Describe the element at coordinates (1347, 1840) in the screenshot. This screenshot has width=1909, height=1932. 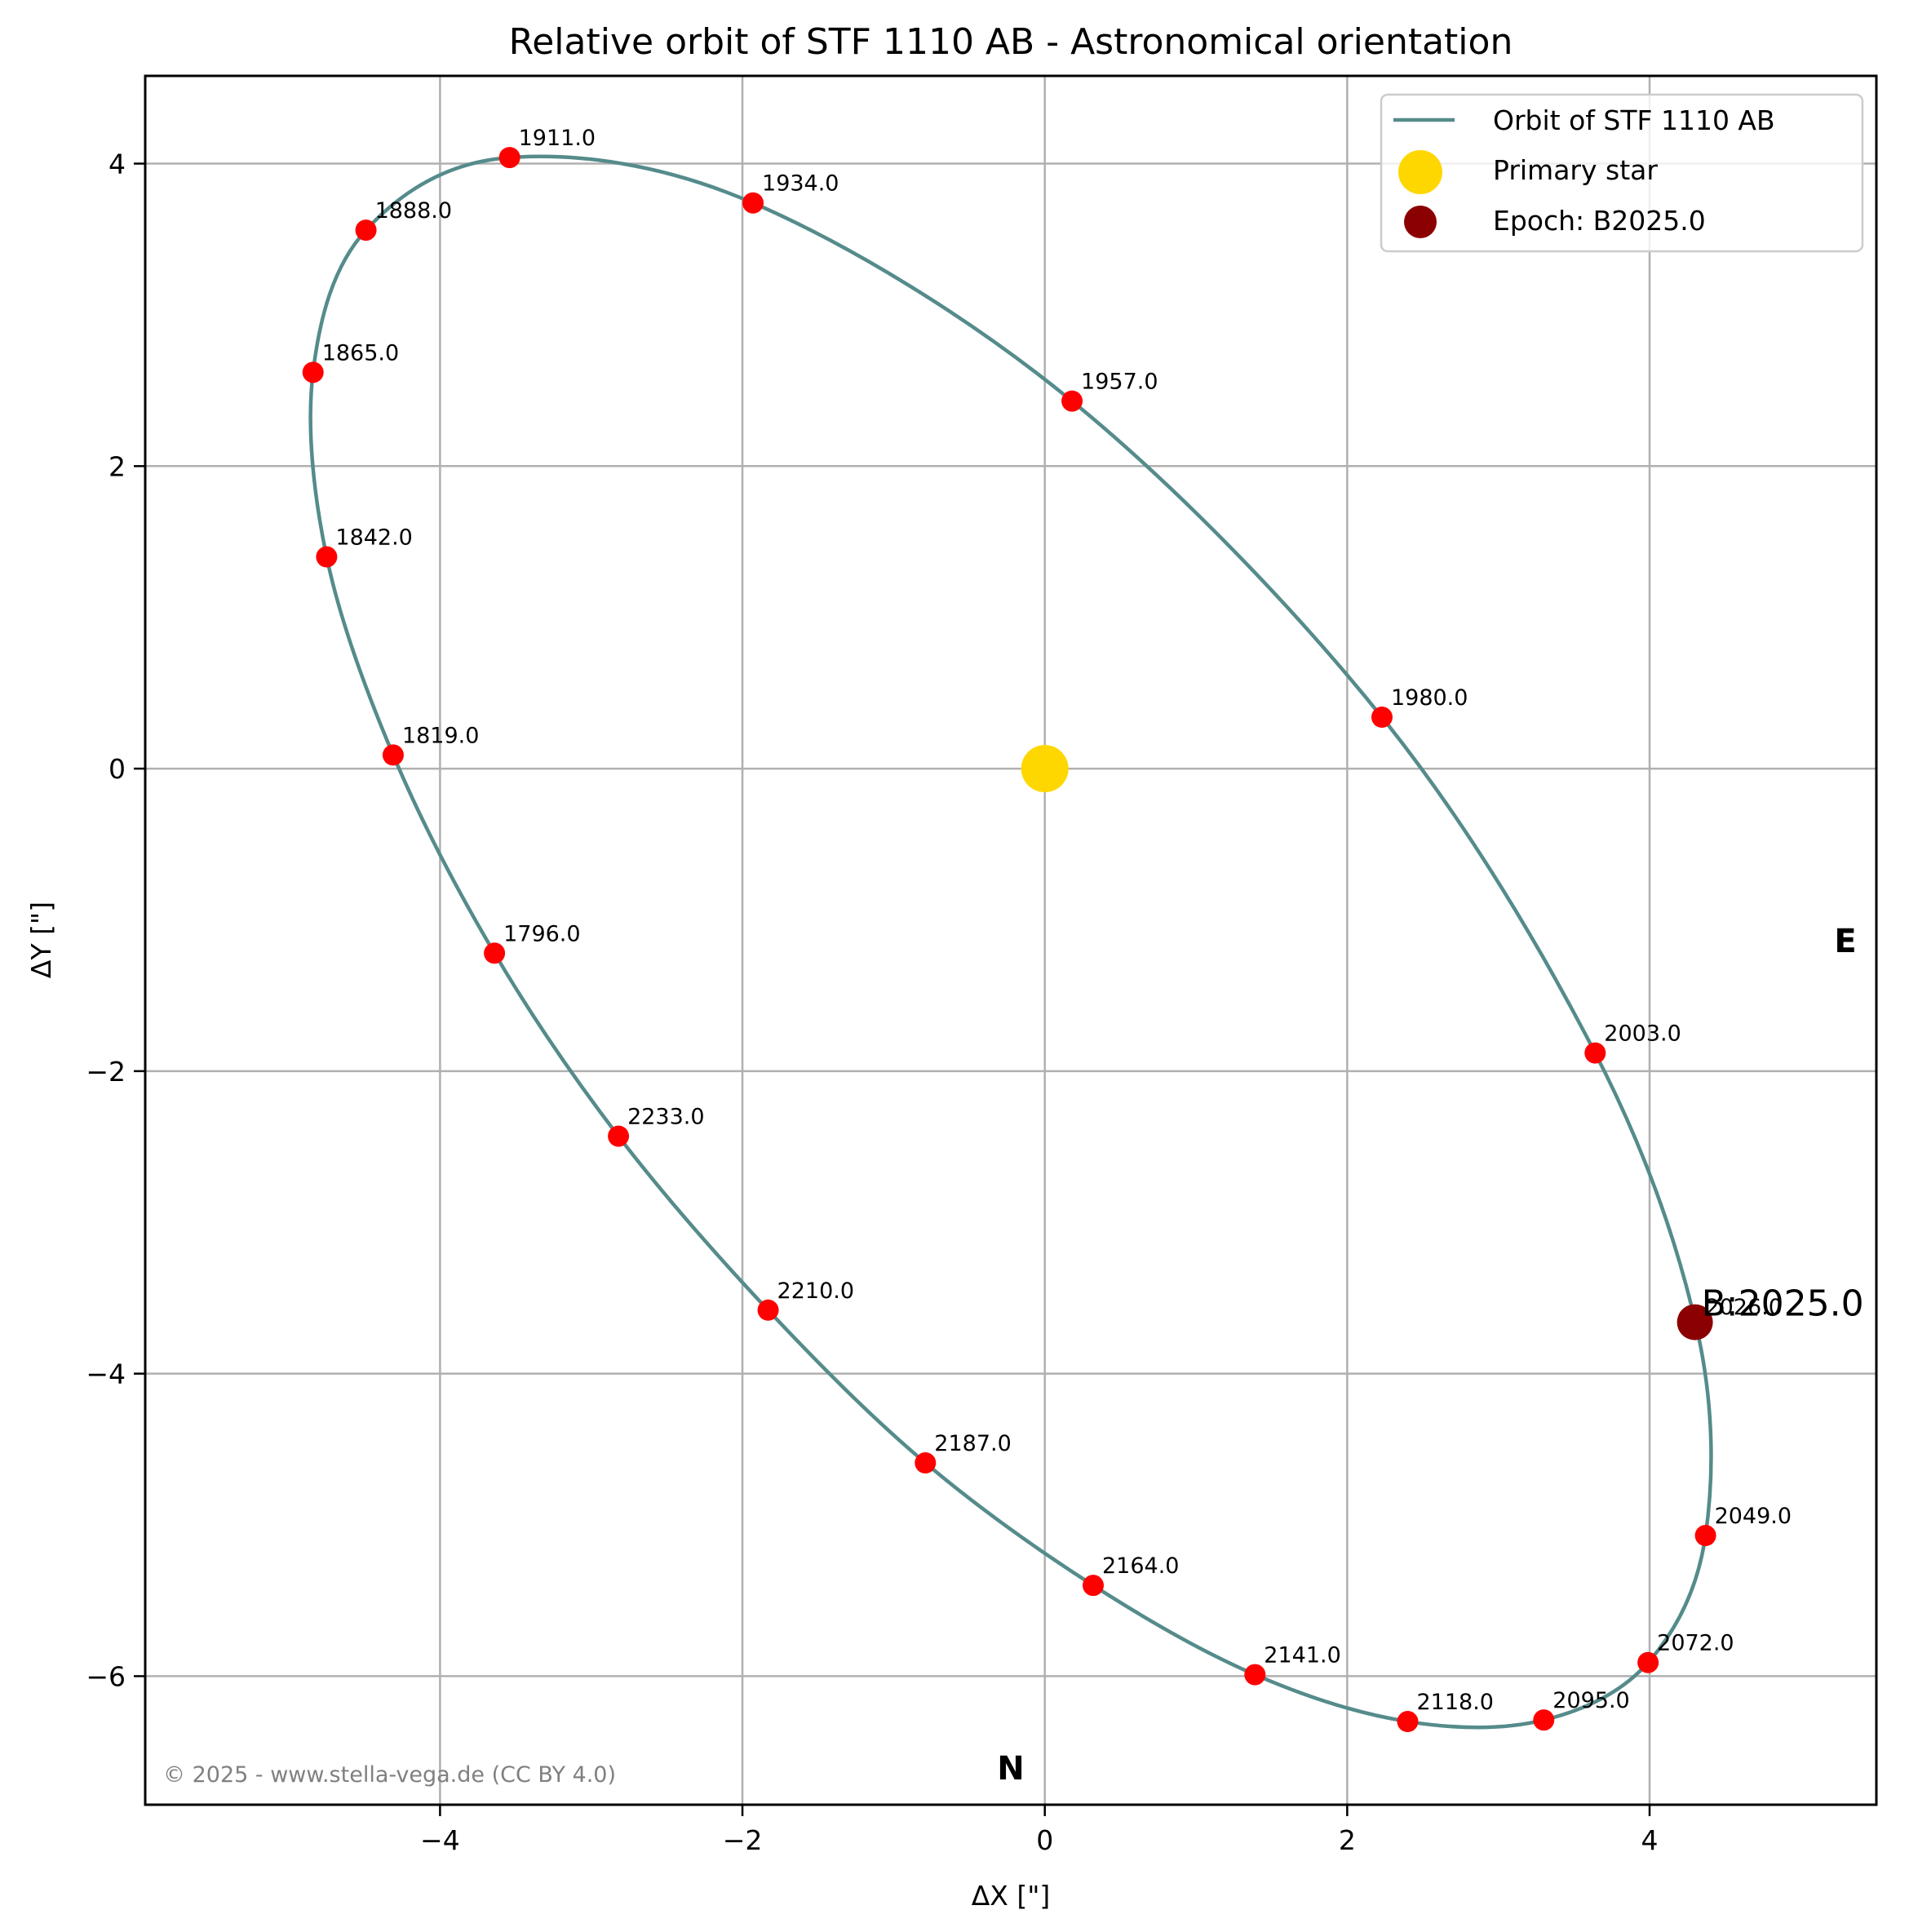
I see `x-tick-label: 2` at that location.